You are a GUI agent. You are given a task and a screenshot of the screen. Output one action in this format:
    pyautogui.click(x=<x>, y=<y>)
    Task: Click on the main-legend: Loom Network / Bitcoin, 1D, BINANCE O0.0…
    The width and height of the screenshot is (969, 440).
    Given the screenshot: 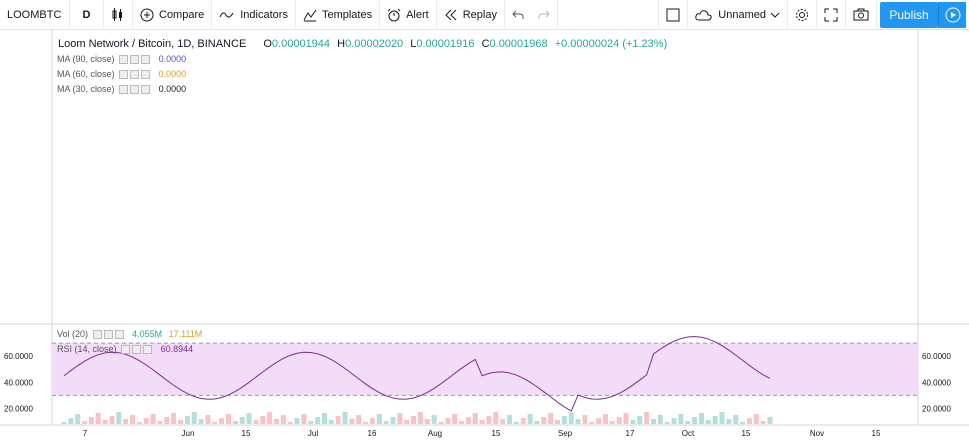 What is the action you would take?
    pyautogui.click(x=362, y=44)
    